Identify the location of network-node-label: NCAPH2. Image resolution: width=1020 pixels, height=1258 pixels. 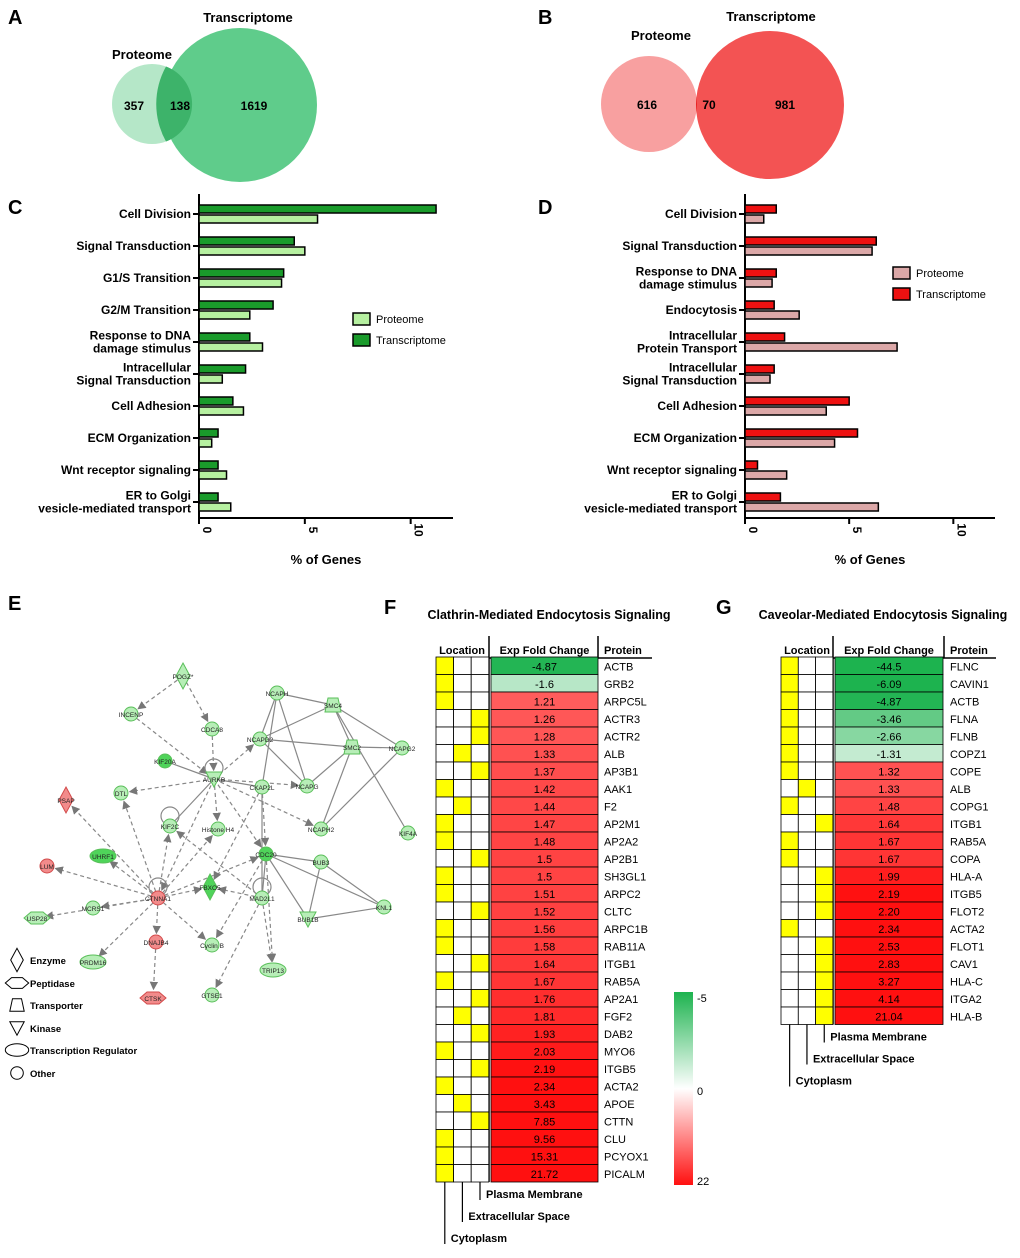
(321, 830).